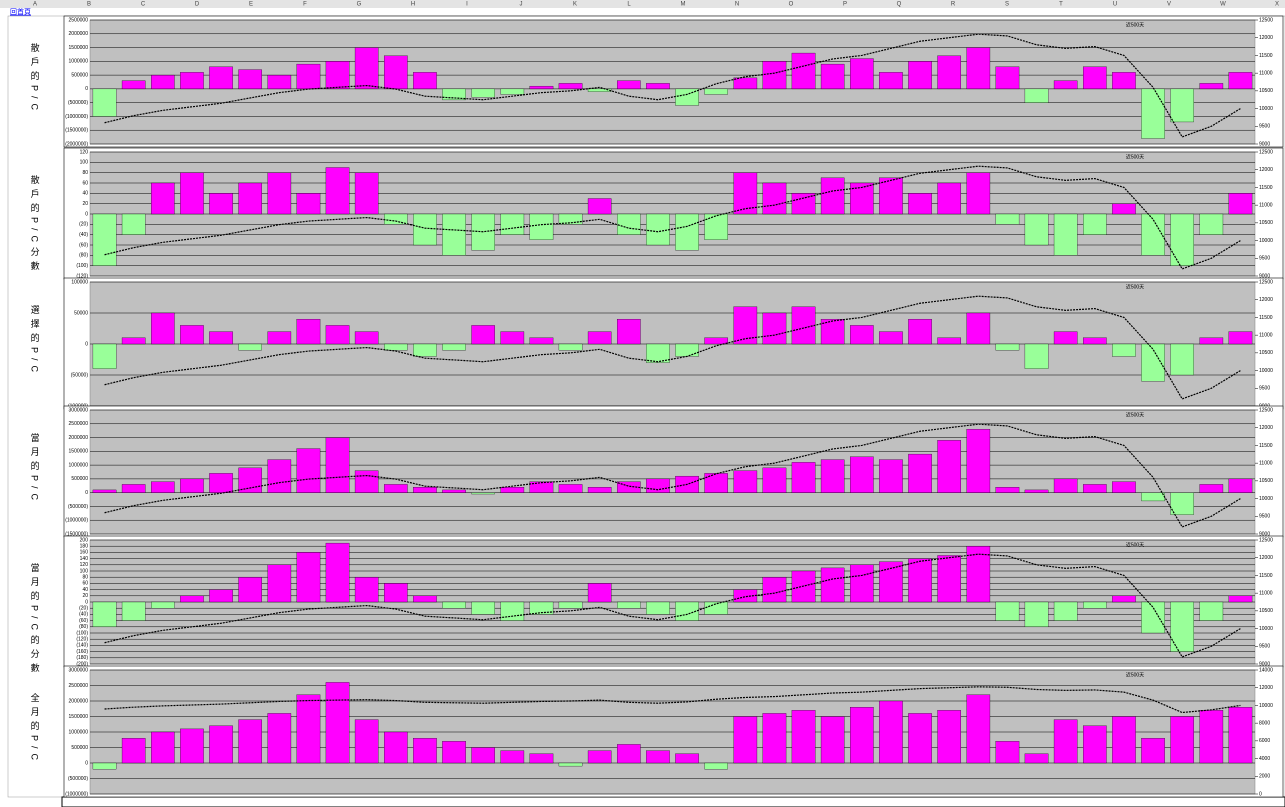 The height and width of the screenshot is (807, 1285). What do you see at coordinates (83, 615) in the screenshot?
I see `y-tick-label: (40)` at bounding box center [83, 615].